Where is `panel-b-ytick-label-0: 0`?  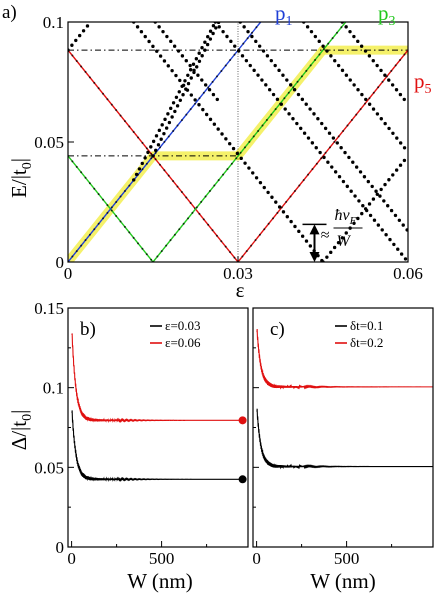
panel-b-ytick-label-0: 0 is located at coordinates (60, 547).